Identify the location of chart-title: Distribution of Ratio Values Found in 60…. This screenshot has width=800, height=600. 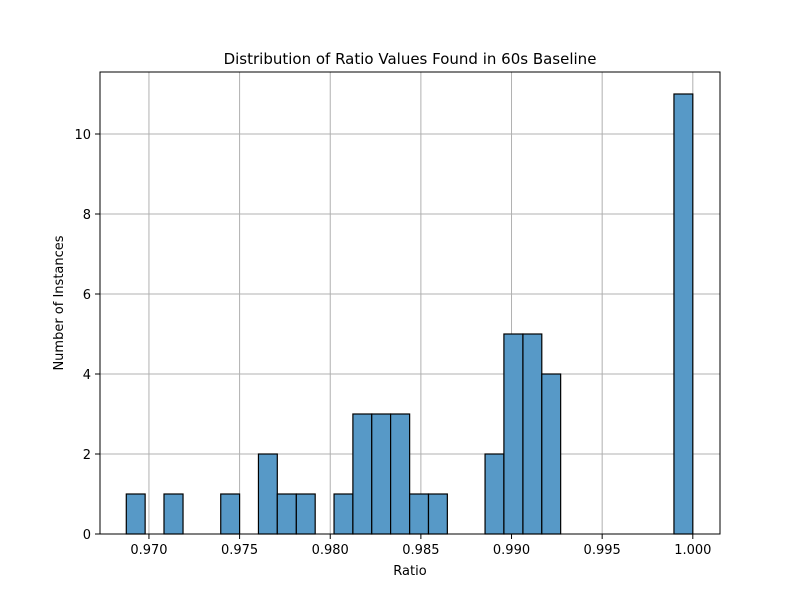
(410, 59).